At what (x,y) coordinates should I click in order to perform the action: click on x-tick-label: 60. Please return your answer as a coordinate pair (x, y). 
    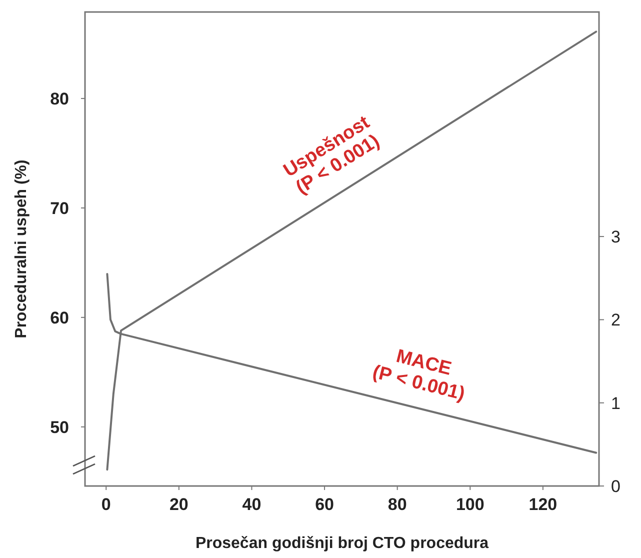
    Looking at the image, I should click on (324, 504).